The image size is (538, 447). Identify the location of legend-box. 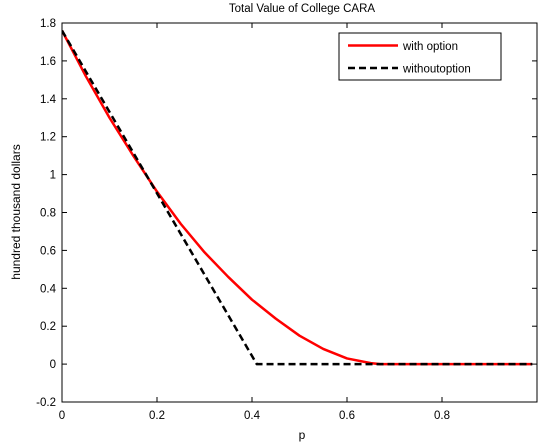
(420, 56).